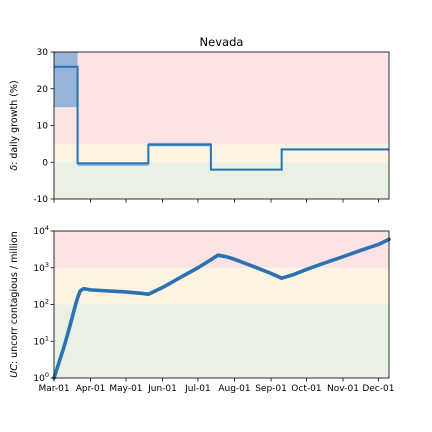  I want to click on bottom-xtick-label-6: Sep-01, so click(271, 389).